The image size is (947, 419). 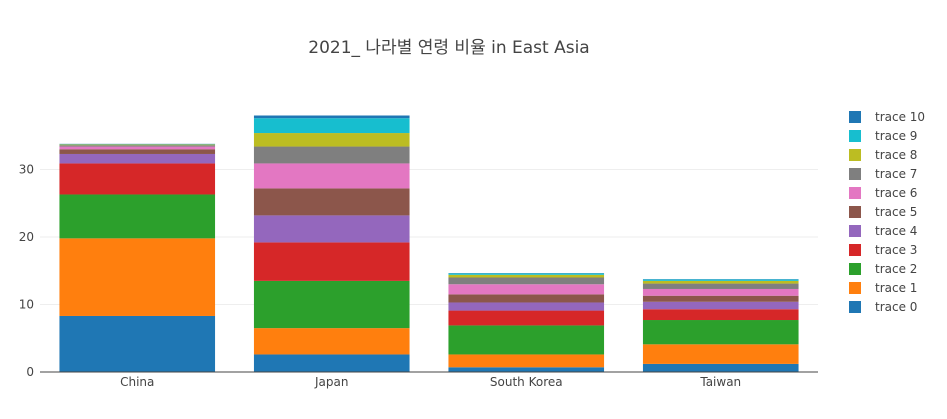 What do you see at coordinates (26, 170) in the screenshot?
I see `y-tick-label: 30` at bounding box center [26, 170].